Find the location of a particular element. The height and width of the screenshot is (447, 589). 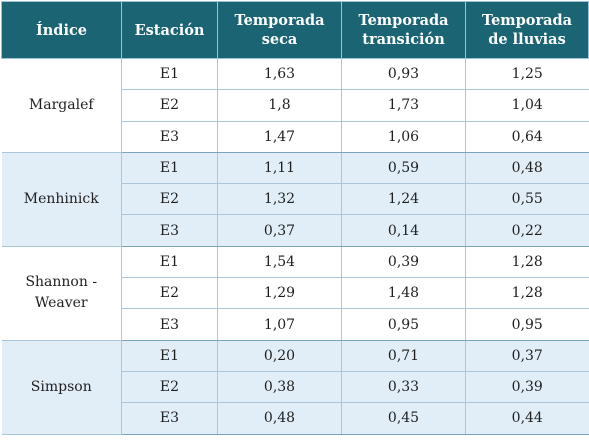

header-indice: Índice is located at coordinates (61, 30).